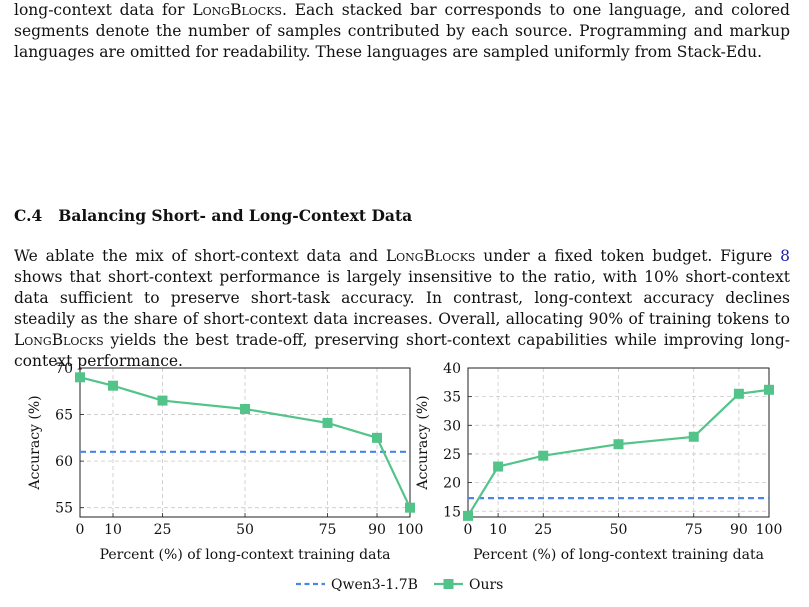  I want to click on y-tick-label: 30, so click(452, 426).